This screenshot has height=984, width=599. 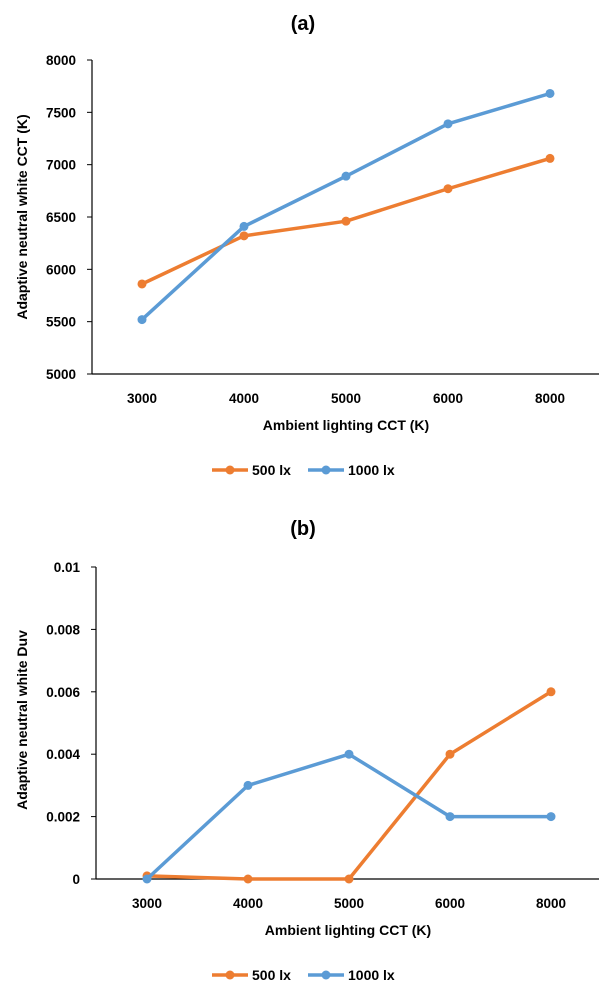 I want to click on chart-b-y-axis-label: Adaptive neutral white Duv, so click(x=22, y=720).